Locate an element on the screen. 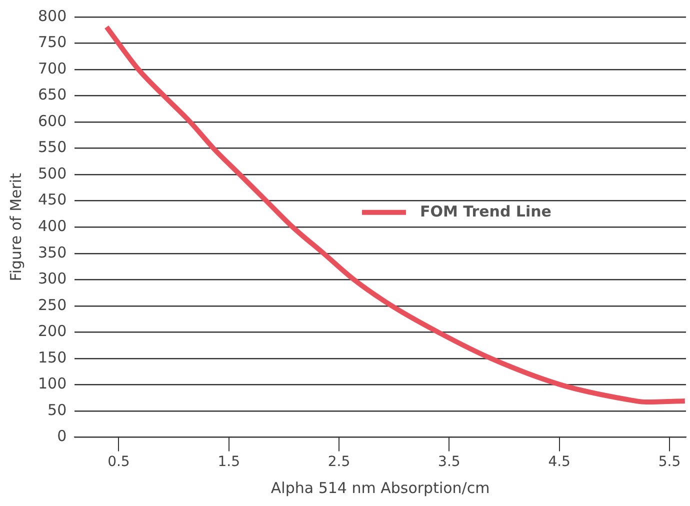 This screenshot has height=506, width=690. x-tick-label: 4.5 is located at coordinates (559, 462).